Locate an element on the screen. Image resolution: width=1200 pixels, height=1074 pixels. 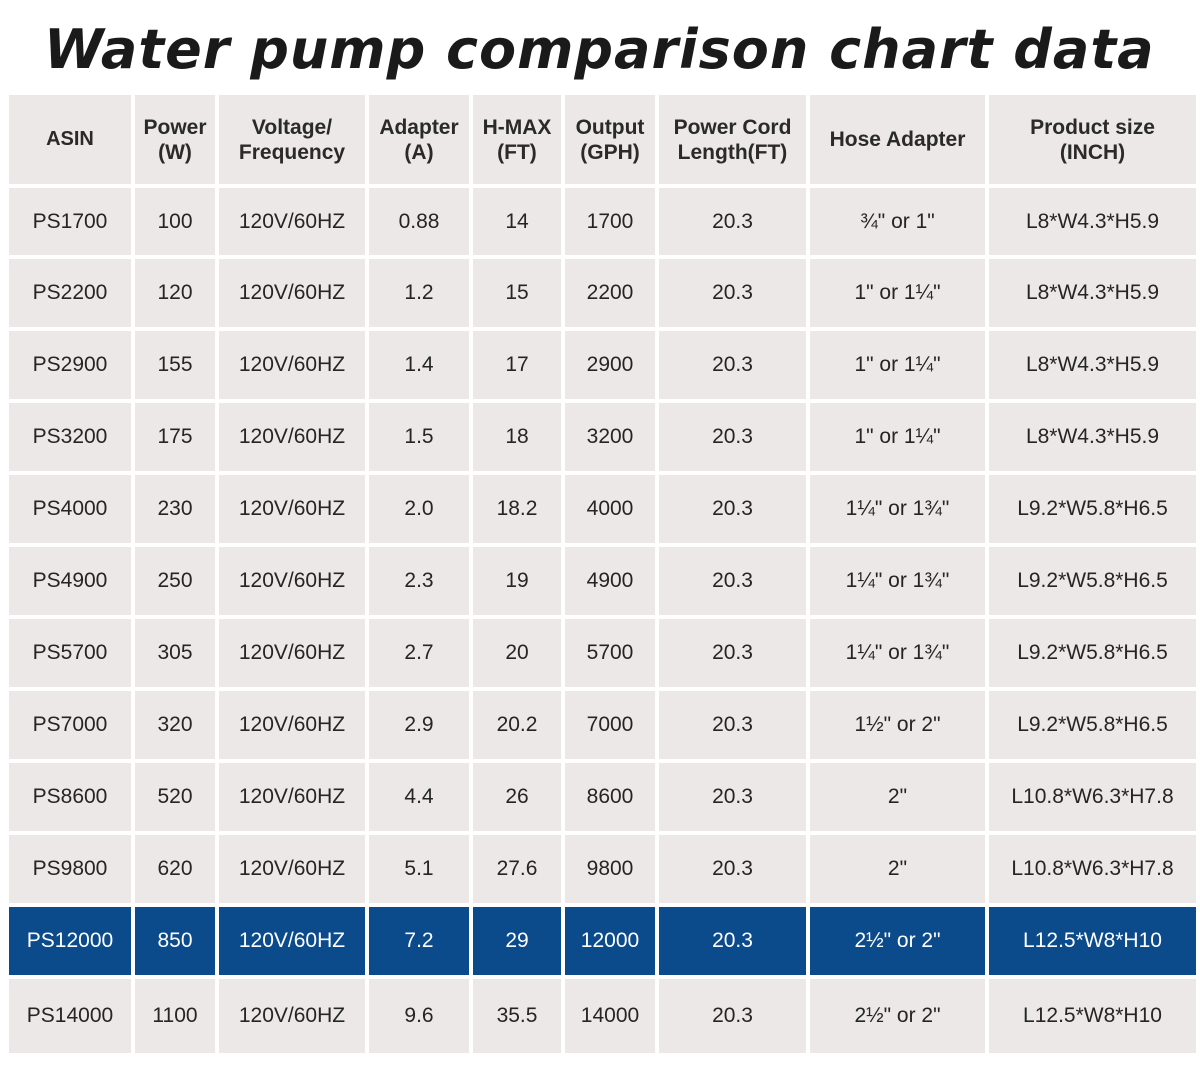
table-cell-power: 250 is located at coordinates (175, 581).